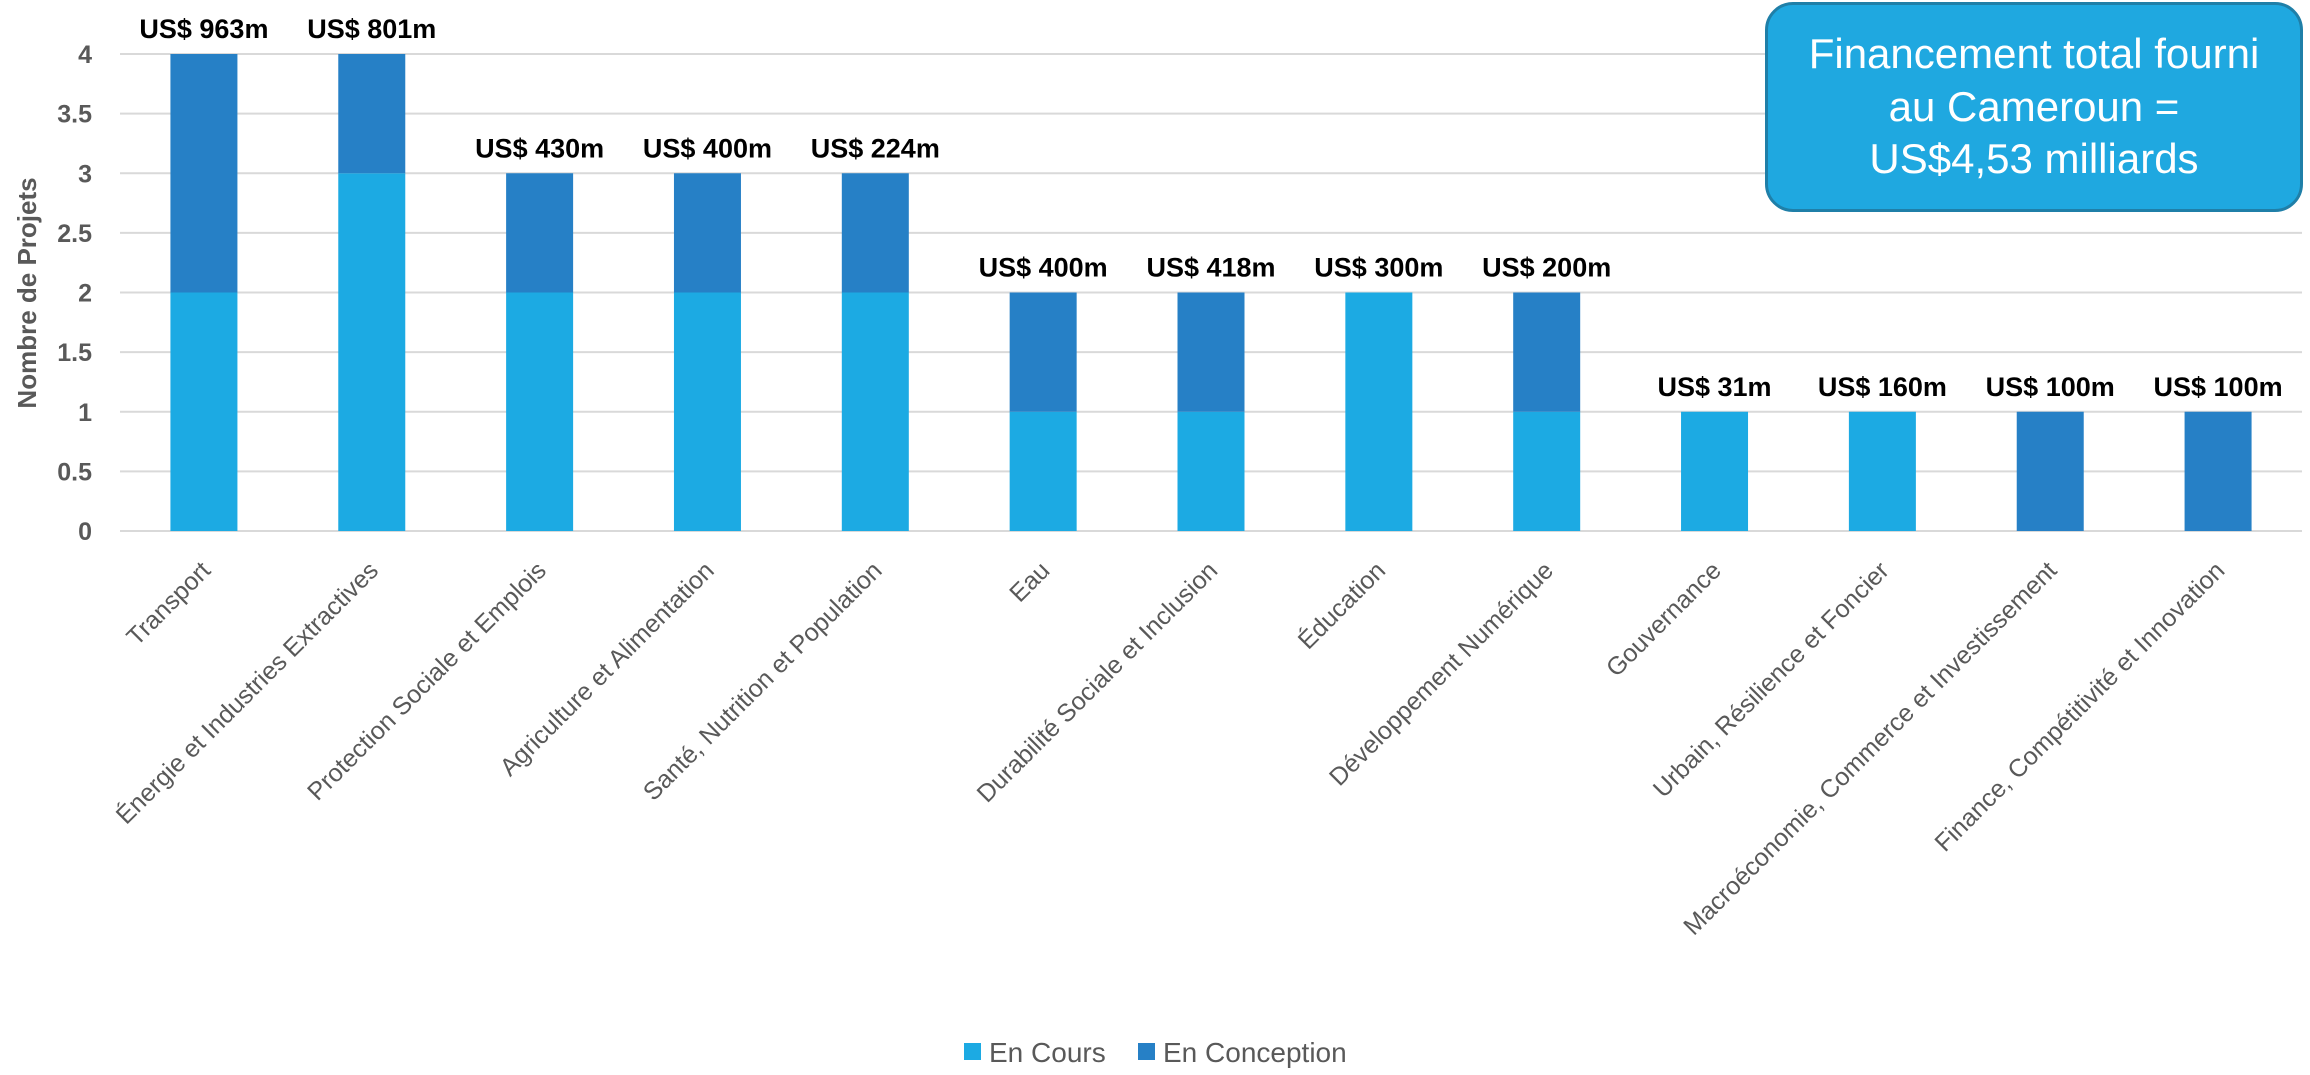 Image resolution: width=2310 pixels, height=1075 pixels. I want to click on category-label: Transport, so click(168, 603).